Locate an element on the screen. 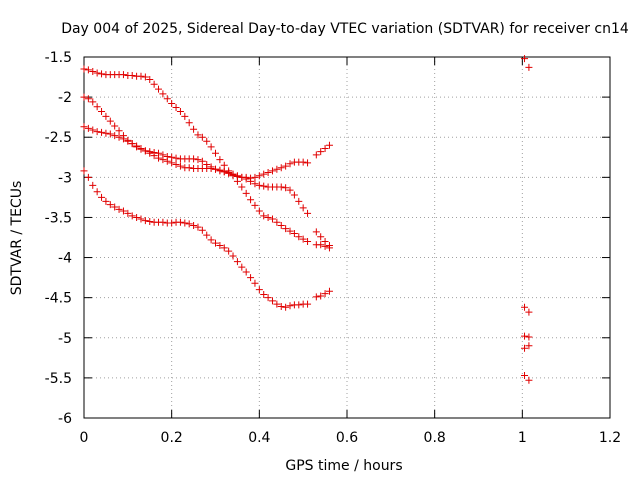  y-tick-label: -3.5 is located at coordinates (58, 218).